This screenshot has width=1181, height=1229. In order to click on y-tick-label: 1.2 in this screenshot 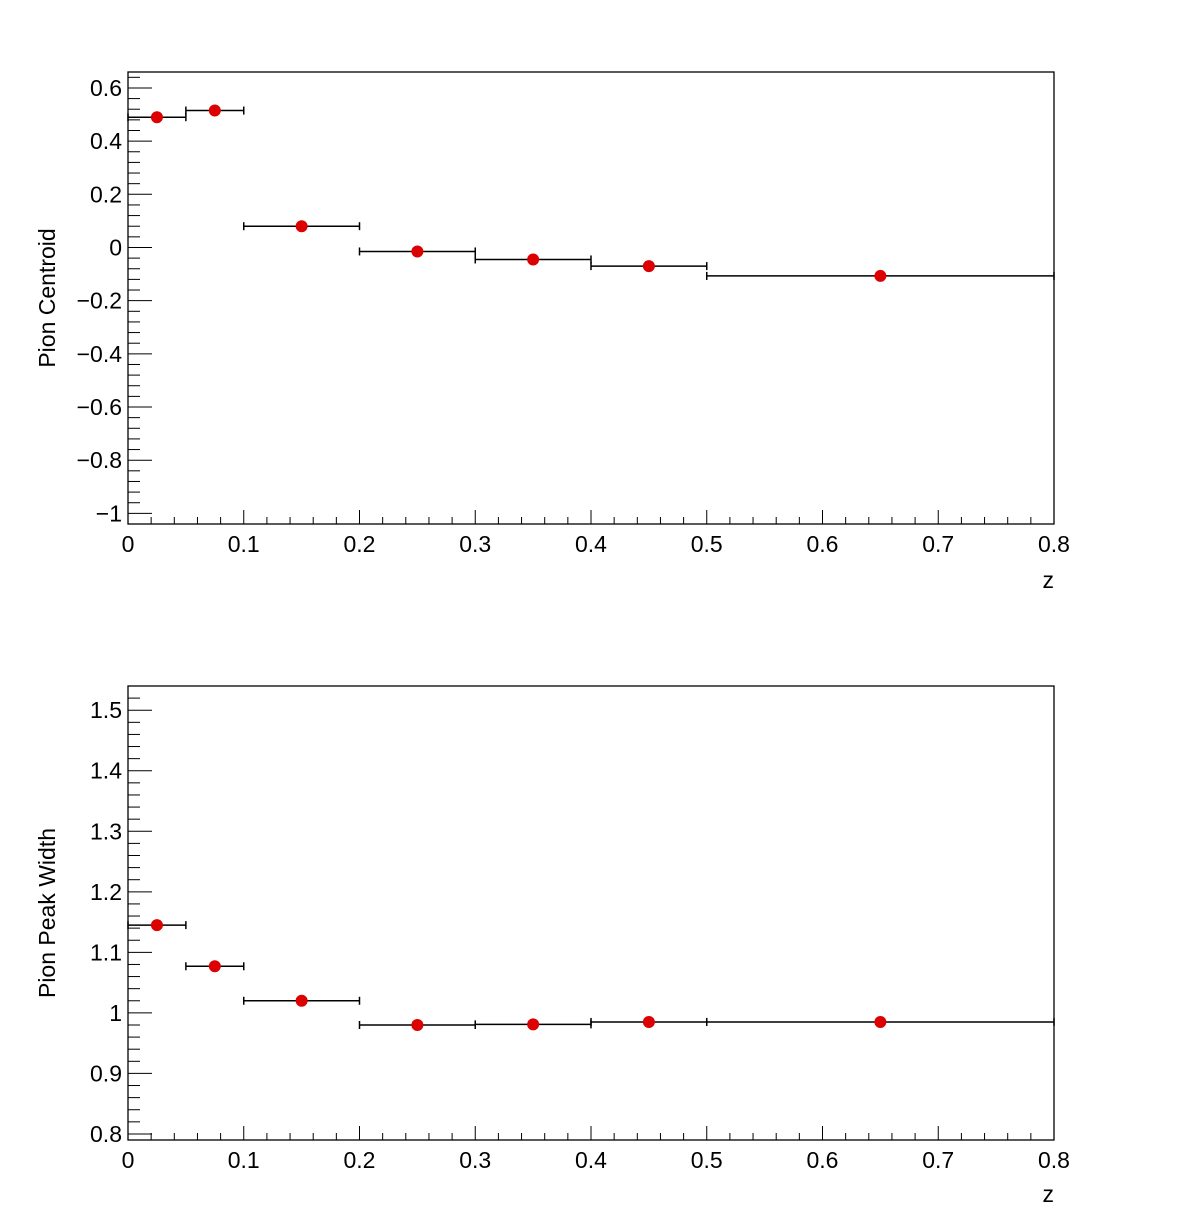, I will do `click(106, 892)`.